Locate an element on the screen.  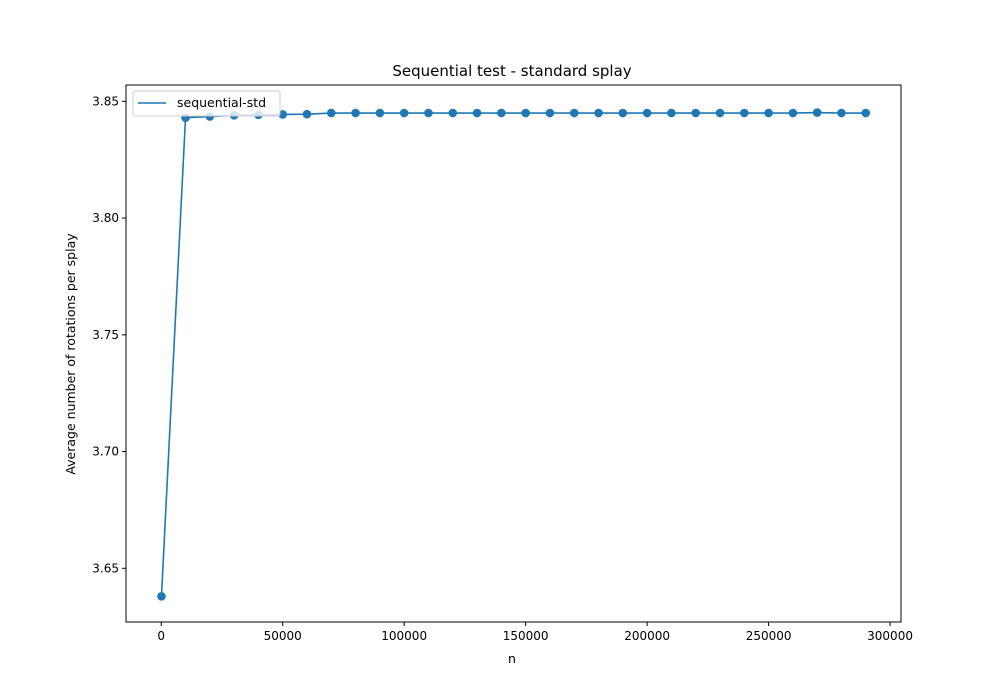
x-tick-label: 150000 is located at coordinates (526, 636).